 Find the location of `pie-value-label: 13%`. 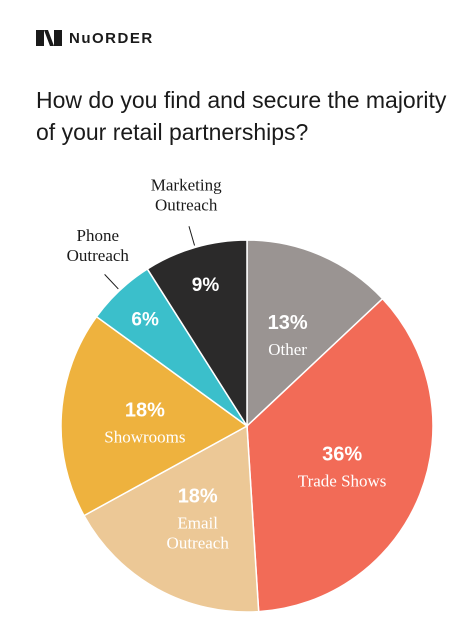

pie-value-label: 13% is located at coordinates (288, 323).